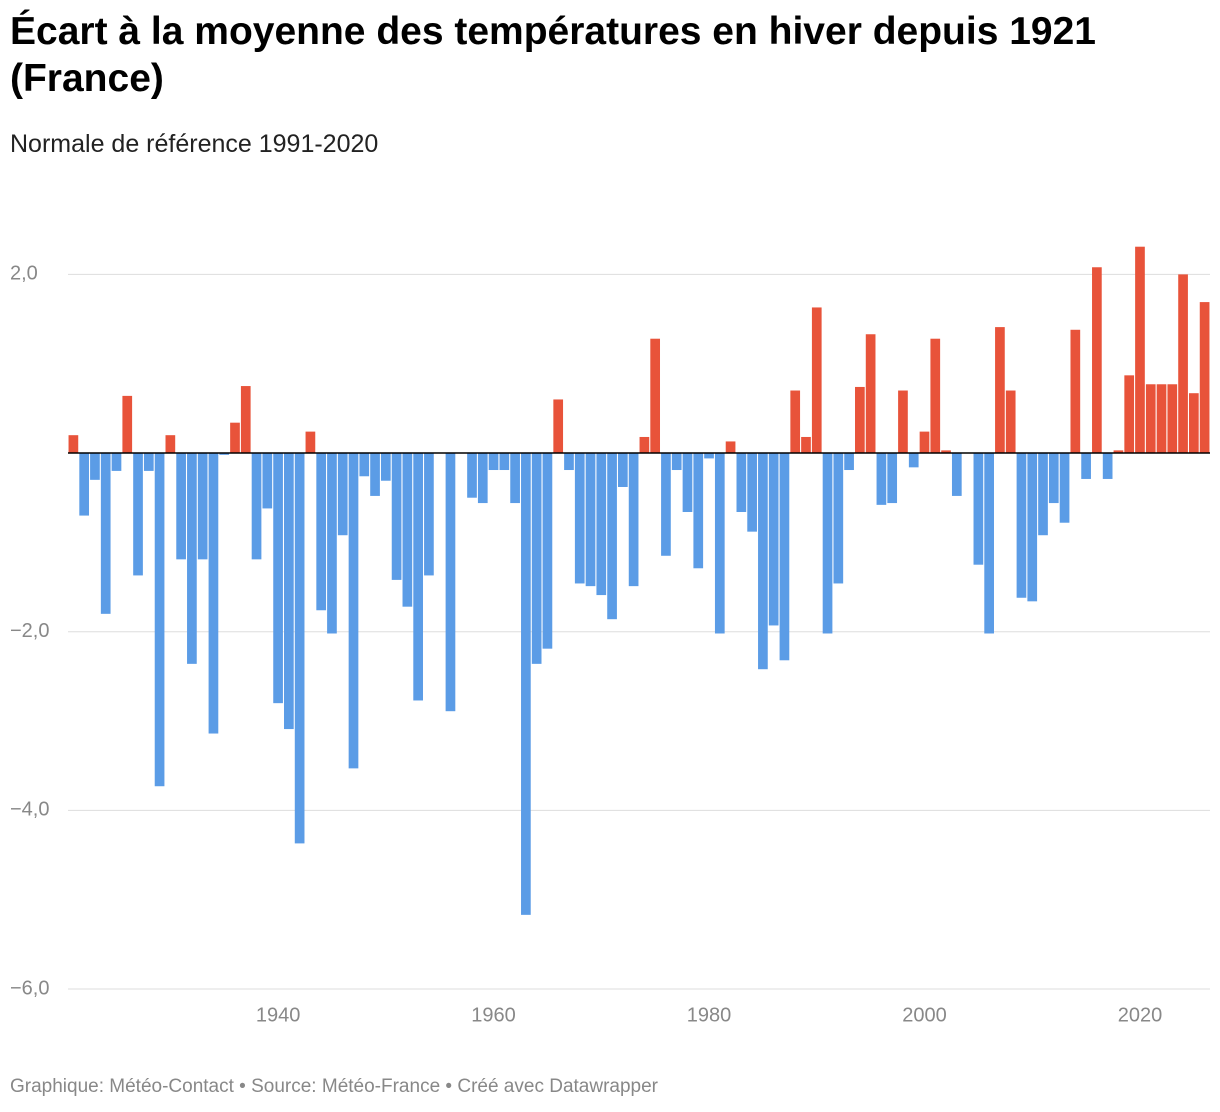  I want to click on chart-subtitle: Normale de référence 1991-2020, so click(194, 144).